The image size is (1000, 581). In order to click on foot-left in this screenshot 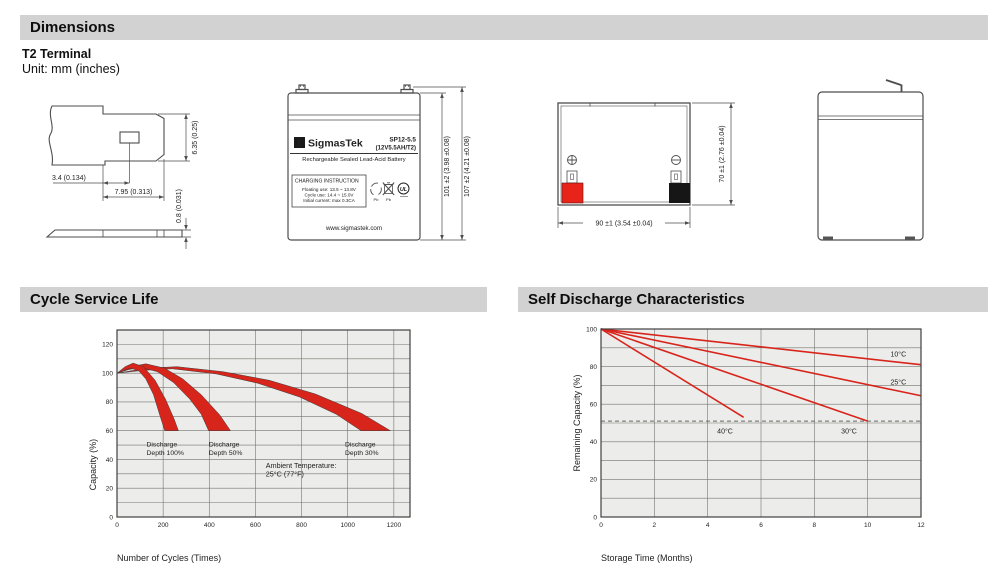, I will do `click(828, 238)`.